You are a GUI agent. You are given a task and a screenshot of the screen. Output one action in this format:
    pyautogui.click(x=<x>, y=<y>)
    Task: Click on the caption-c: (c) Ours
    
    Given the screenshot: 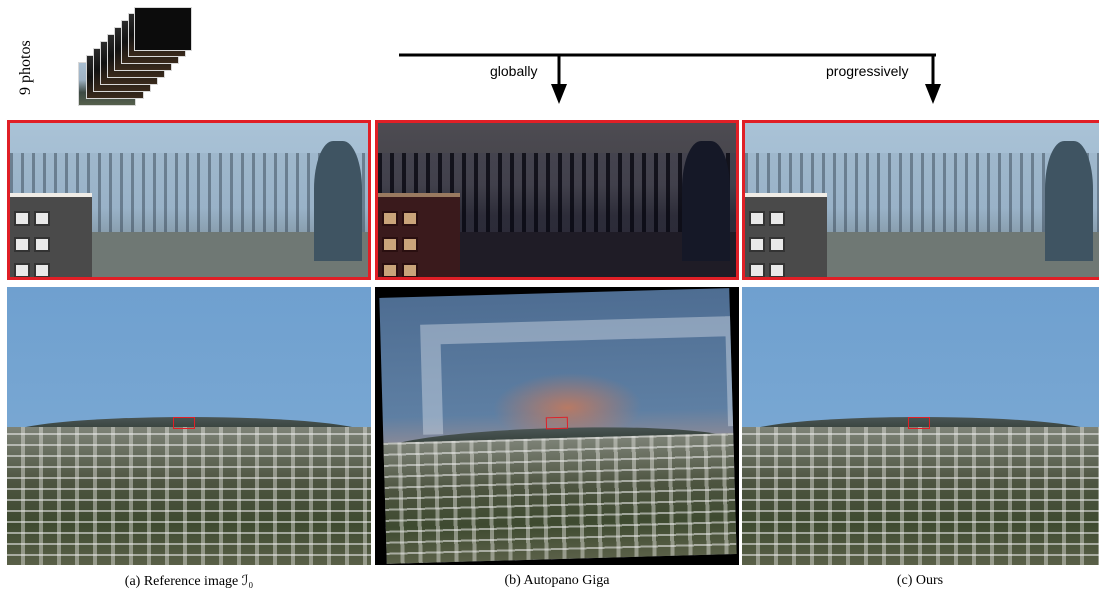 What is the action you would take?
    pyautogui.click(x=920, y=580)
    